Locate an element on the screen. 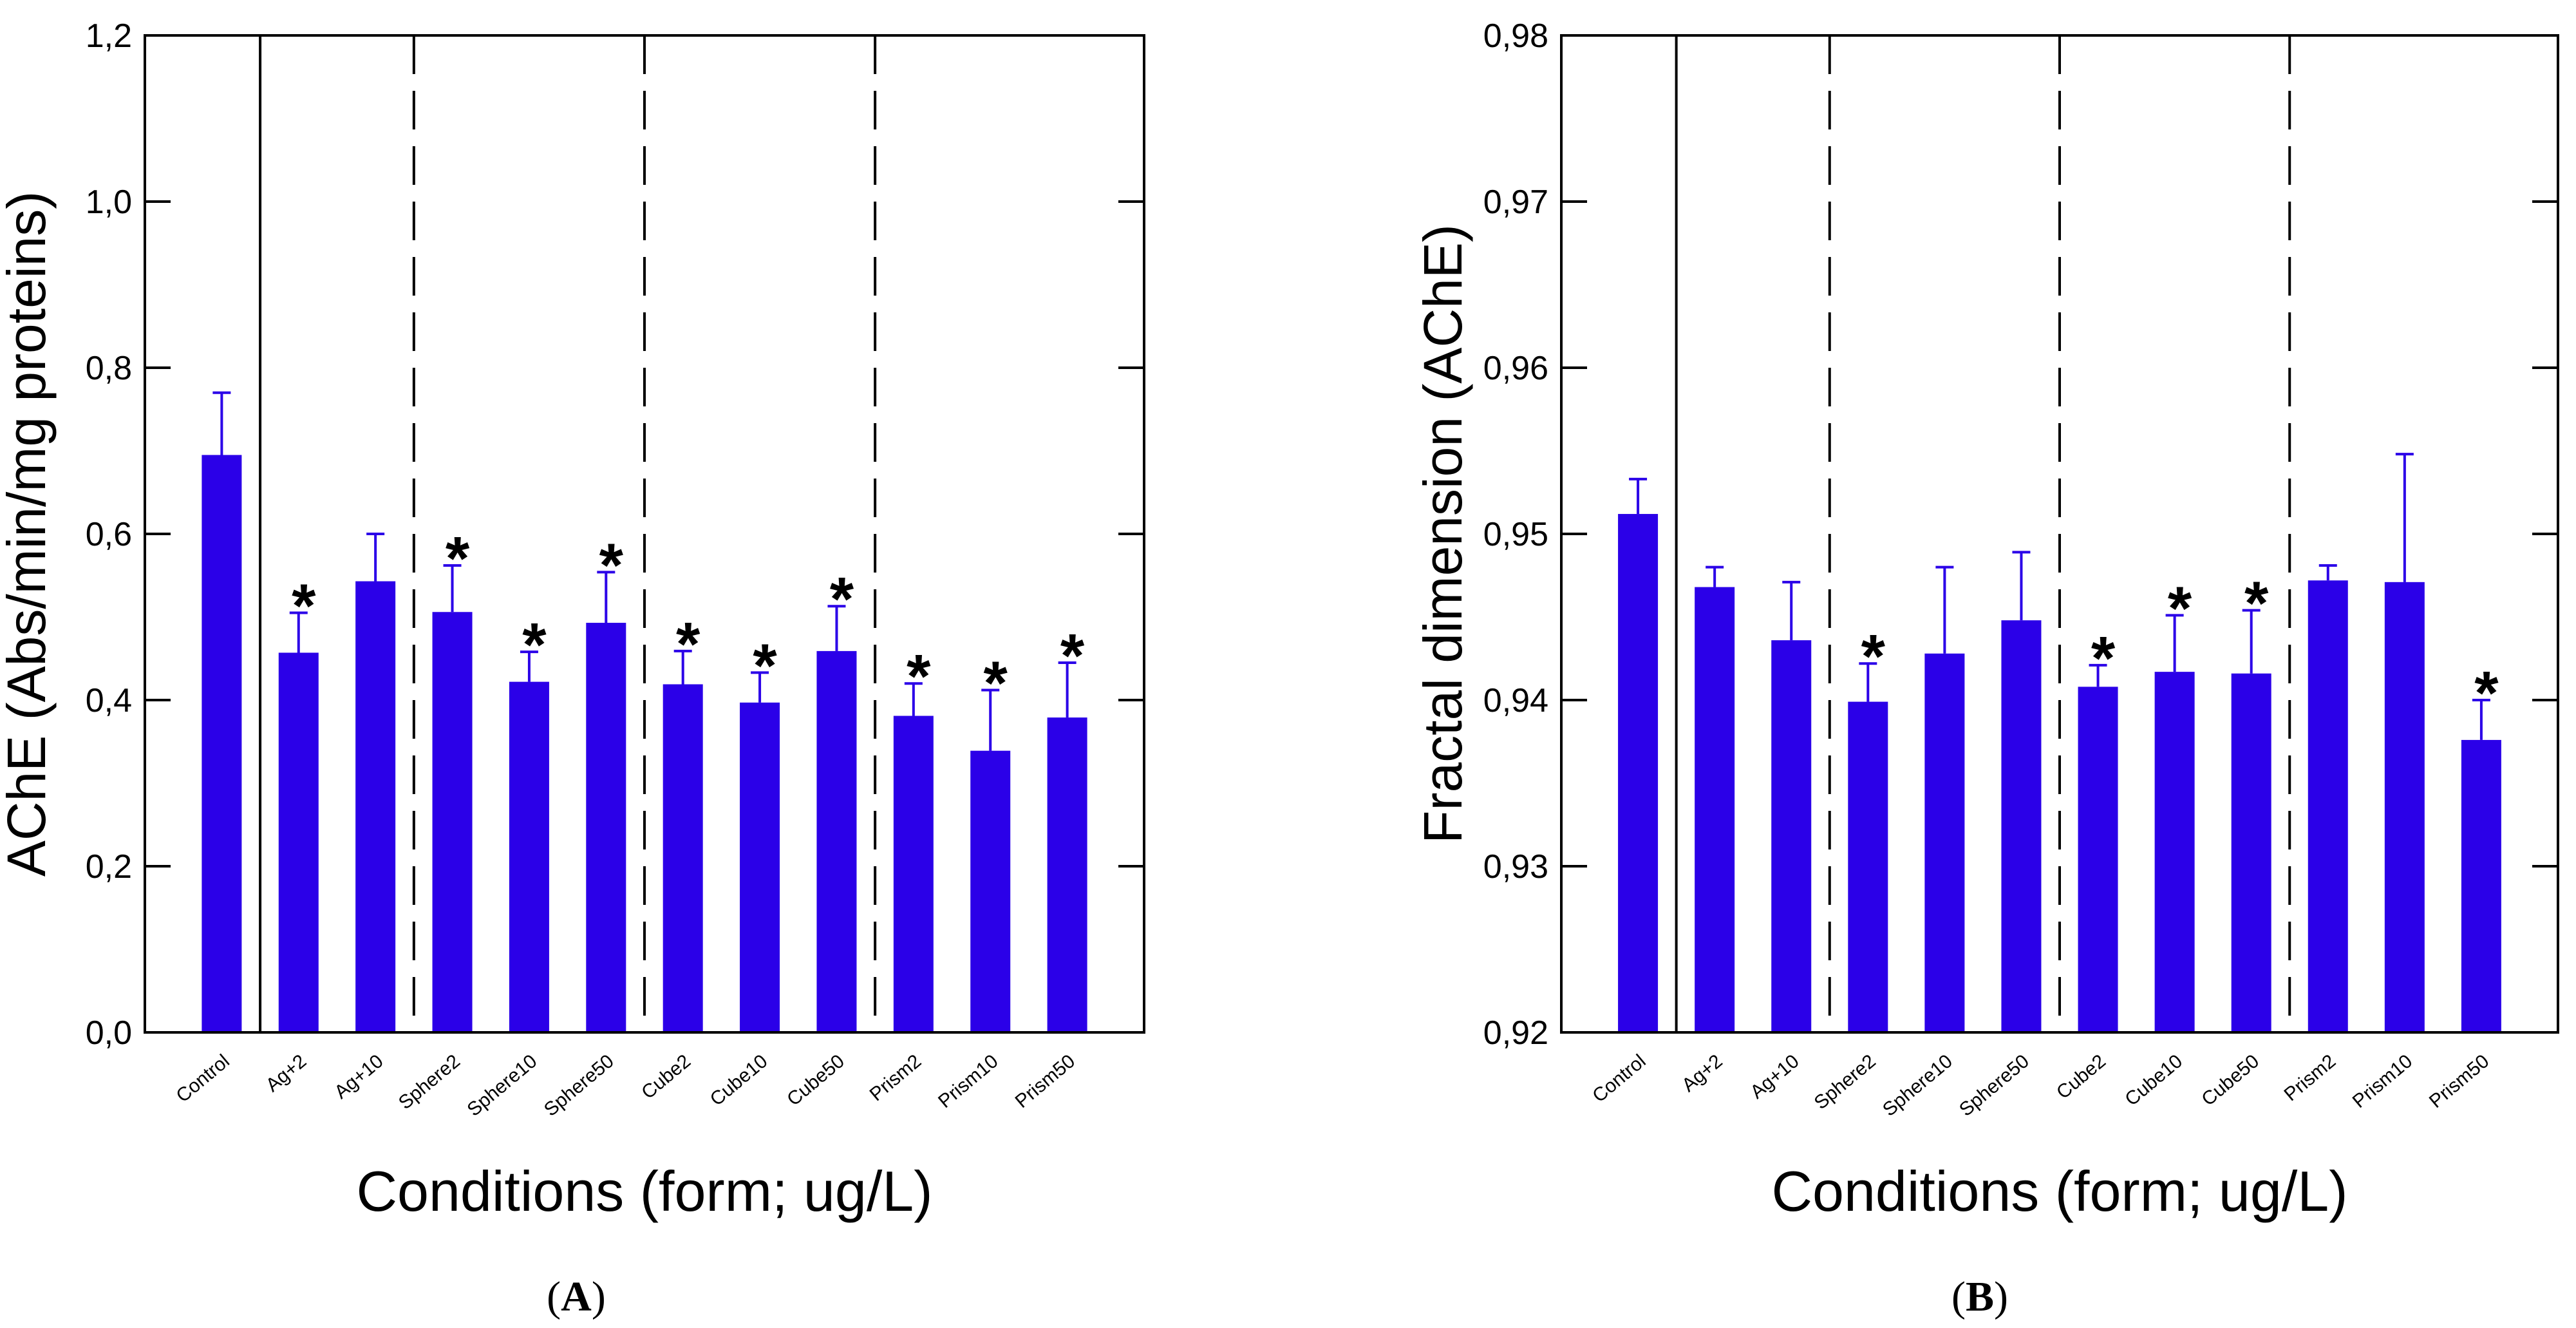 Image resolution: width=2576 pixels, height=1328 pixels. y-tick-label: 0,6 is located at coordinates (109, 535).